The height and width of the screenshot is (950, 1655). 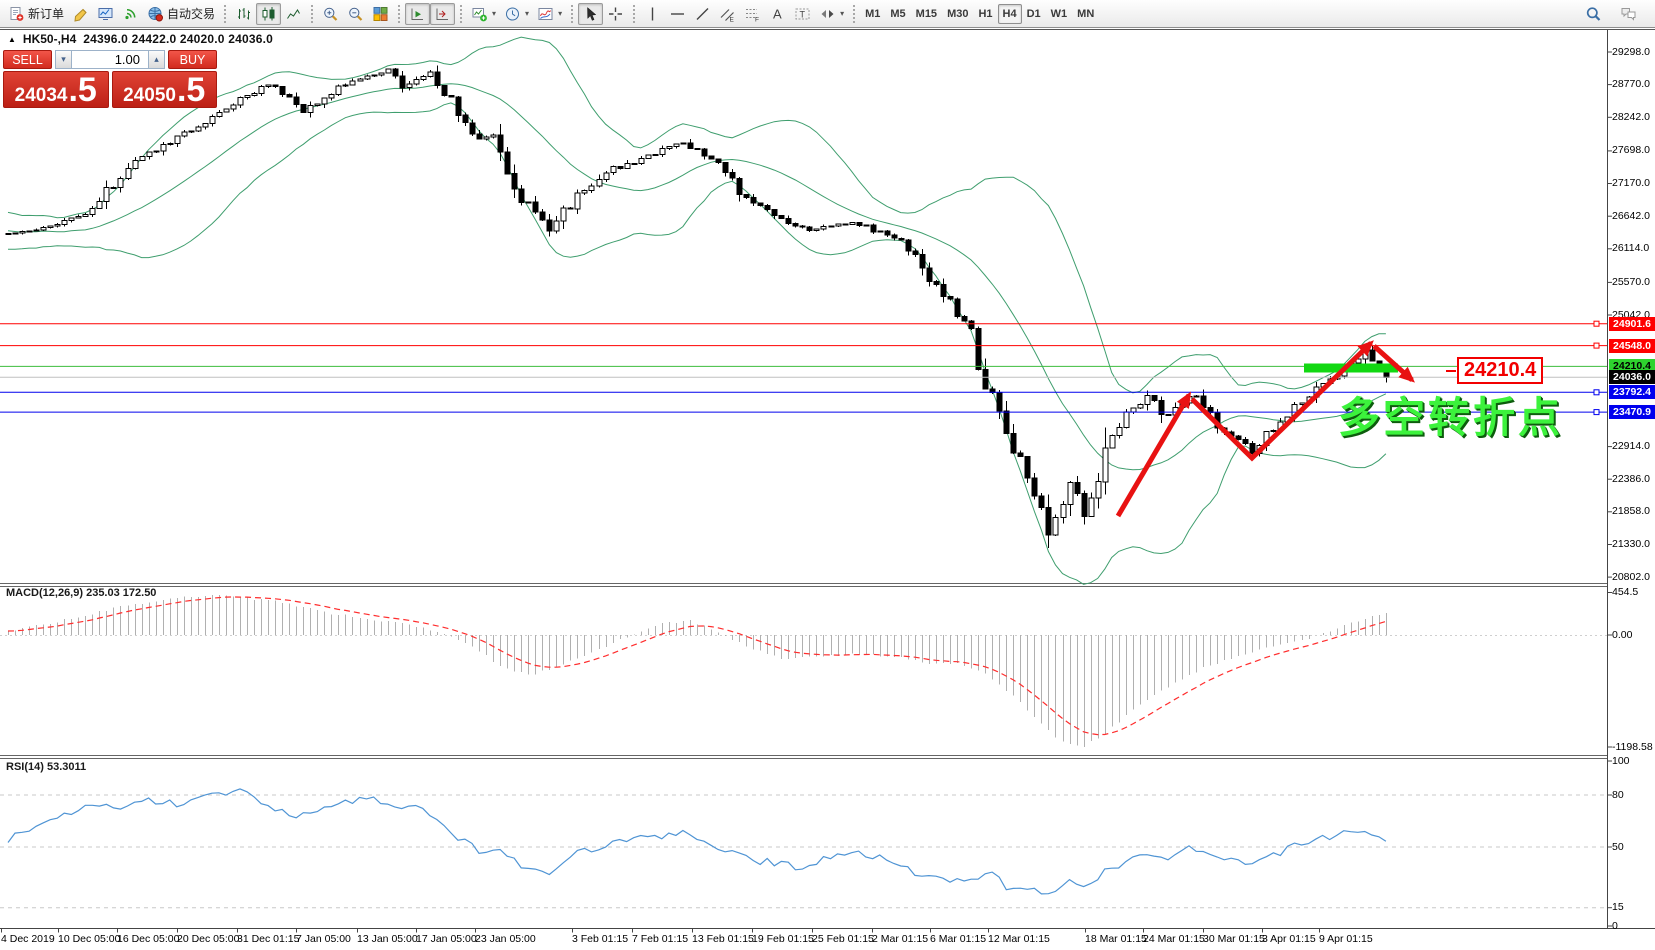 I want to click on shapes-icon, so click(x=827, y=14).